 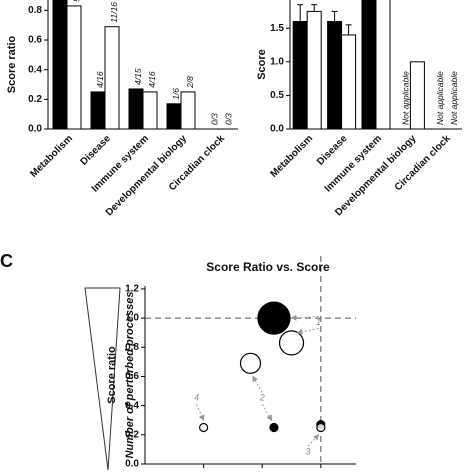 I want to click on panel-label: C, so click(x=6, y=261).